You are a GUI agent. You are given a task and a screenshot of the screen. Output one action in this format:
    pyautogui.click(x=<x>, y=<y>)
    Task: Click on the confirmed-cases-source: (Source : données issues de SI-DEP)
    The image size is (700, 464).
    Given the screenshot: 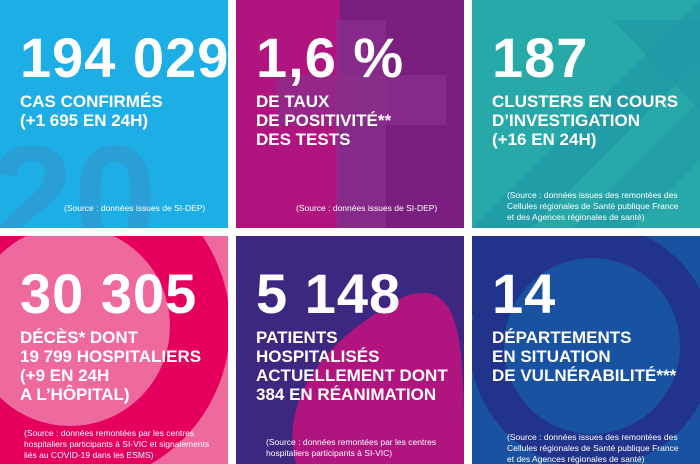 What is the action you would take?
    pyautogui.click(x=135, y=208)
    